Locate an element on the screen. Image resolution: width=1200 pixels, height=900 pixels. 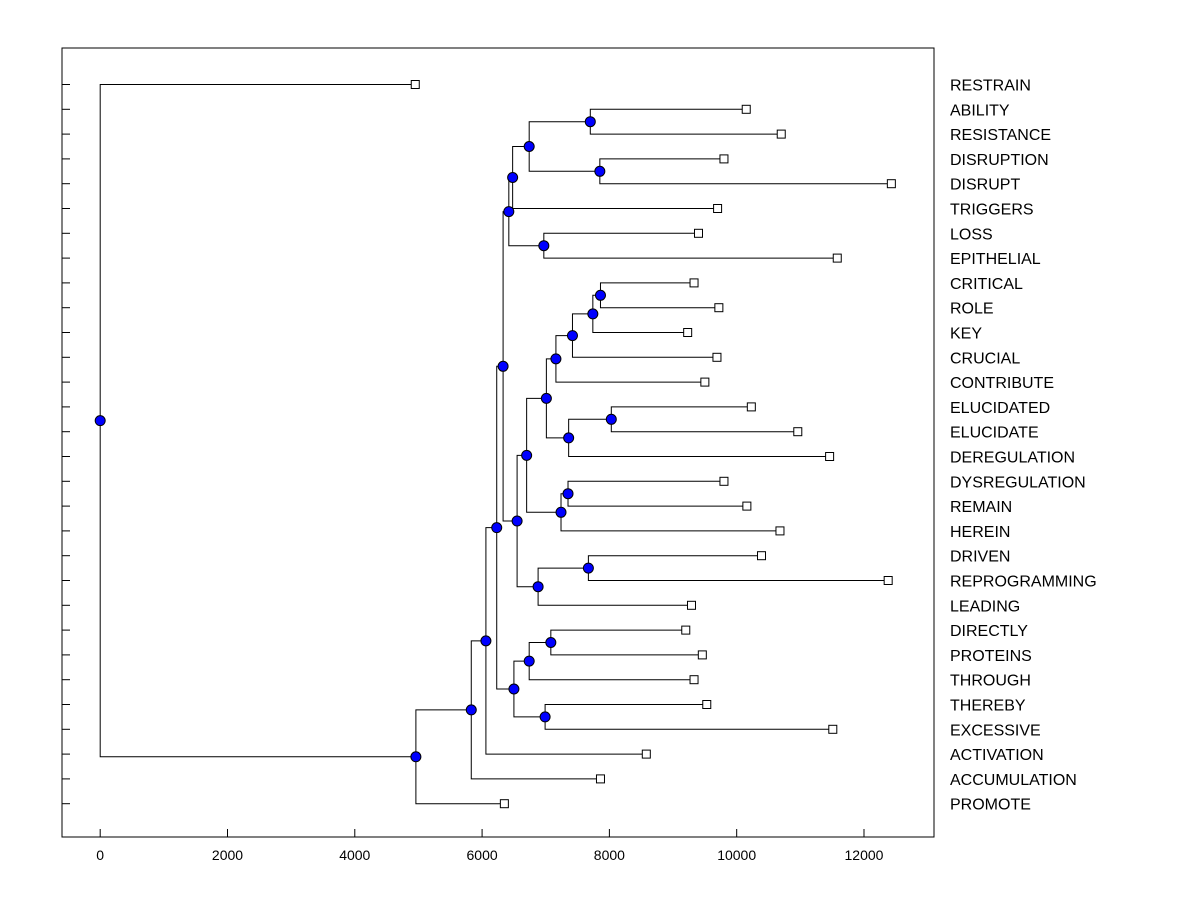
merge-node-n_crkc is located at coordinates (572, 336).